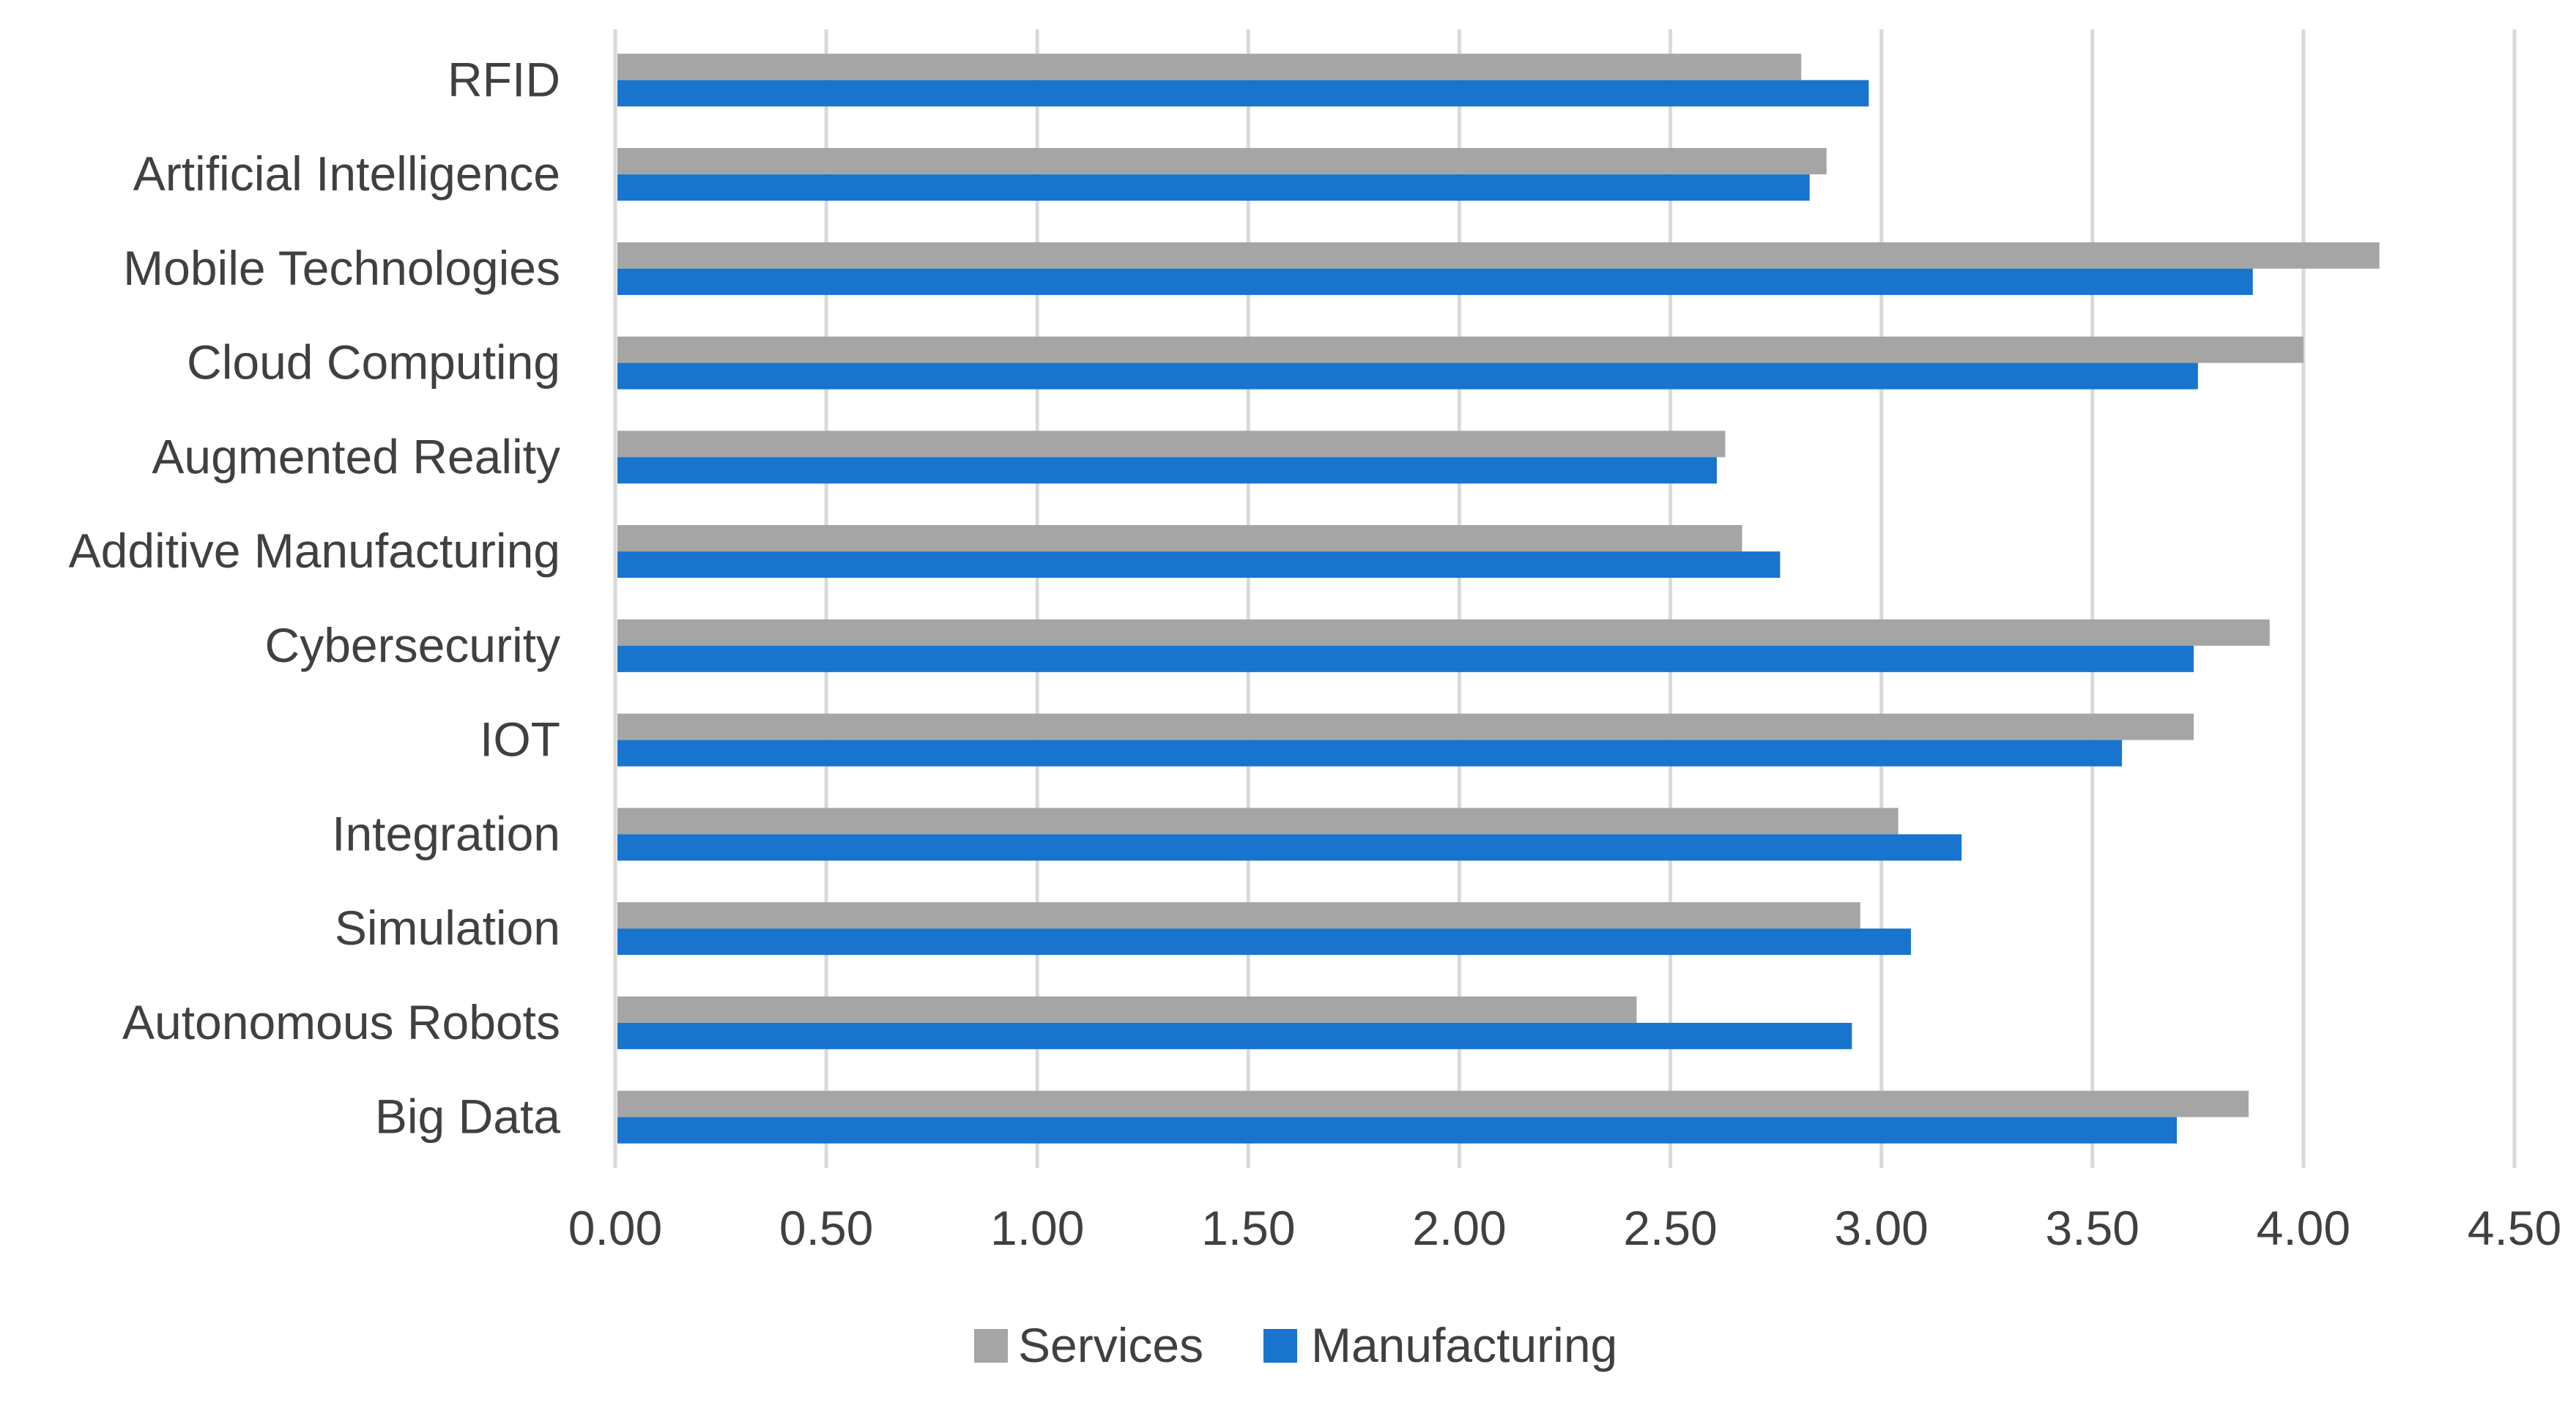 The image size is (2576, 1411). I want to click on category-label: Augmented Reality, so click(356, 456).